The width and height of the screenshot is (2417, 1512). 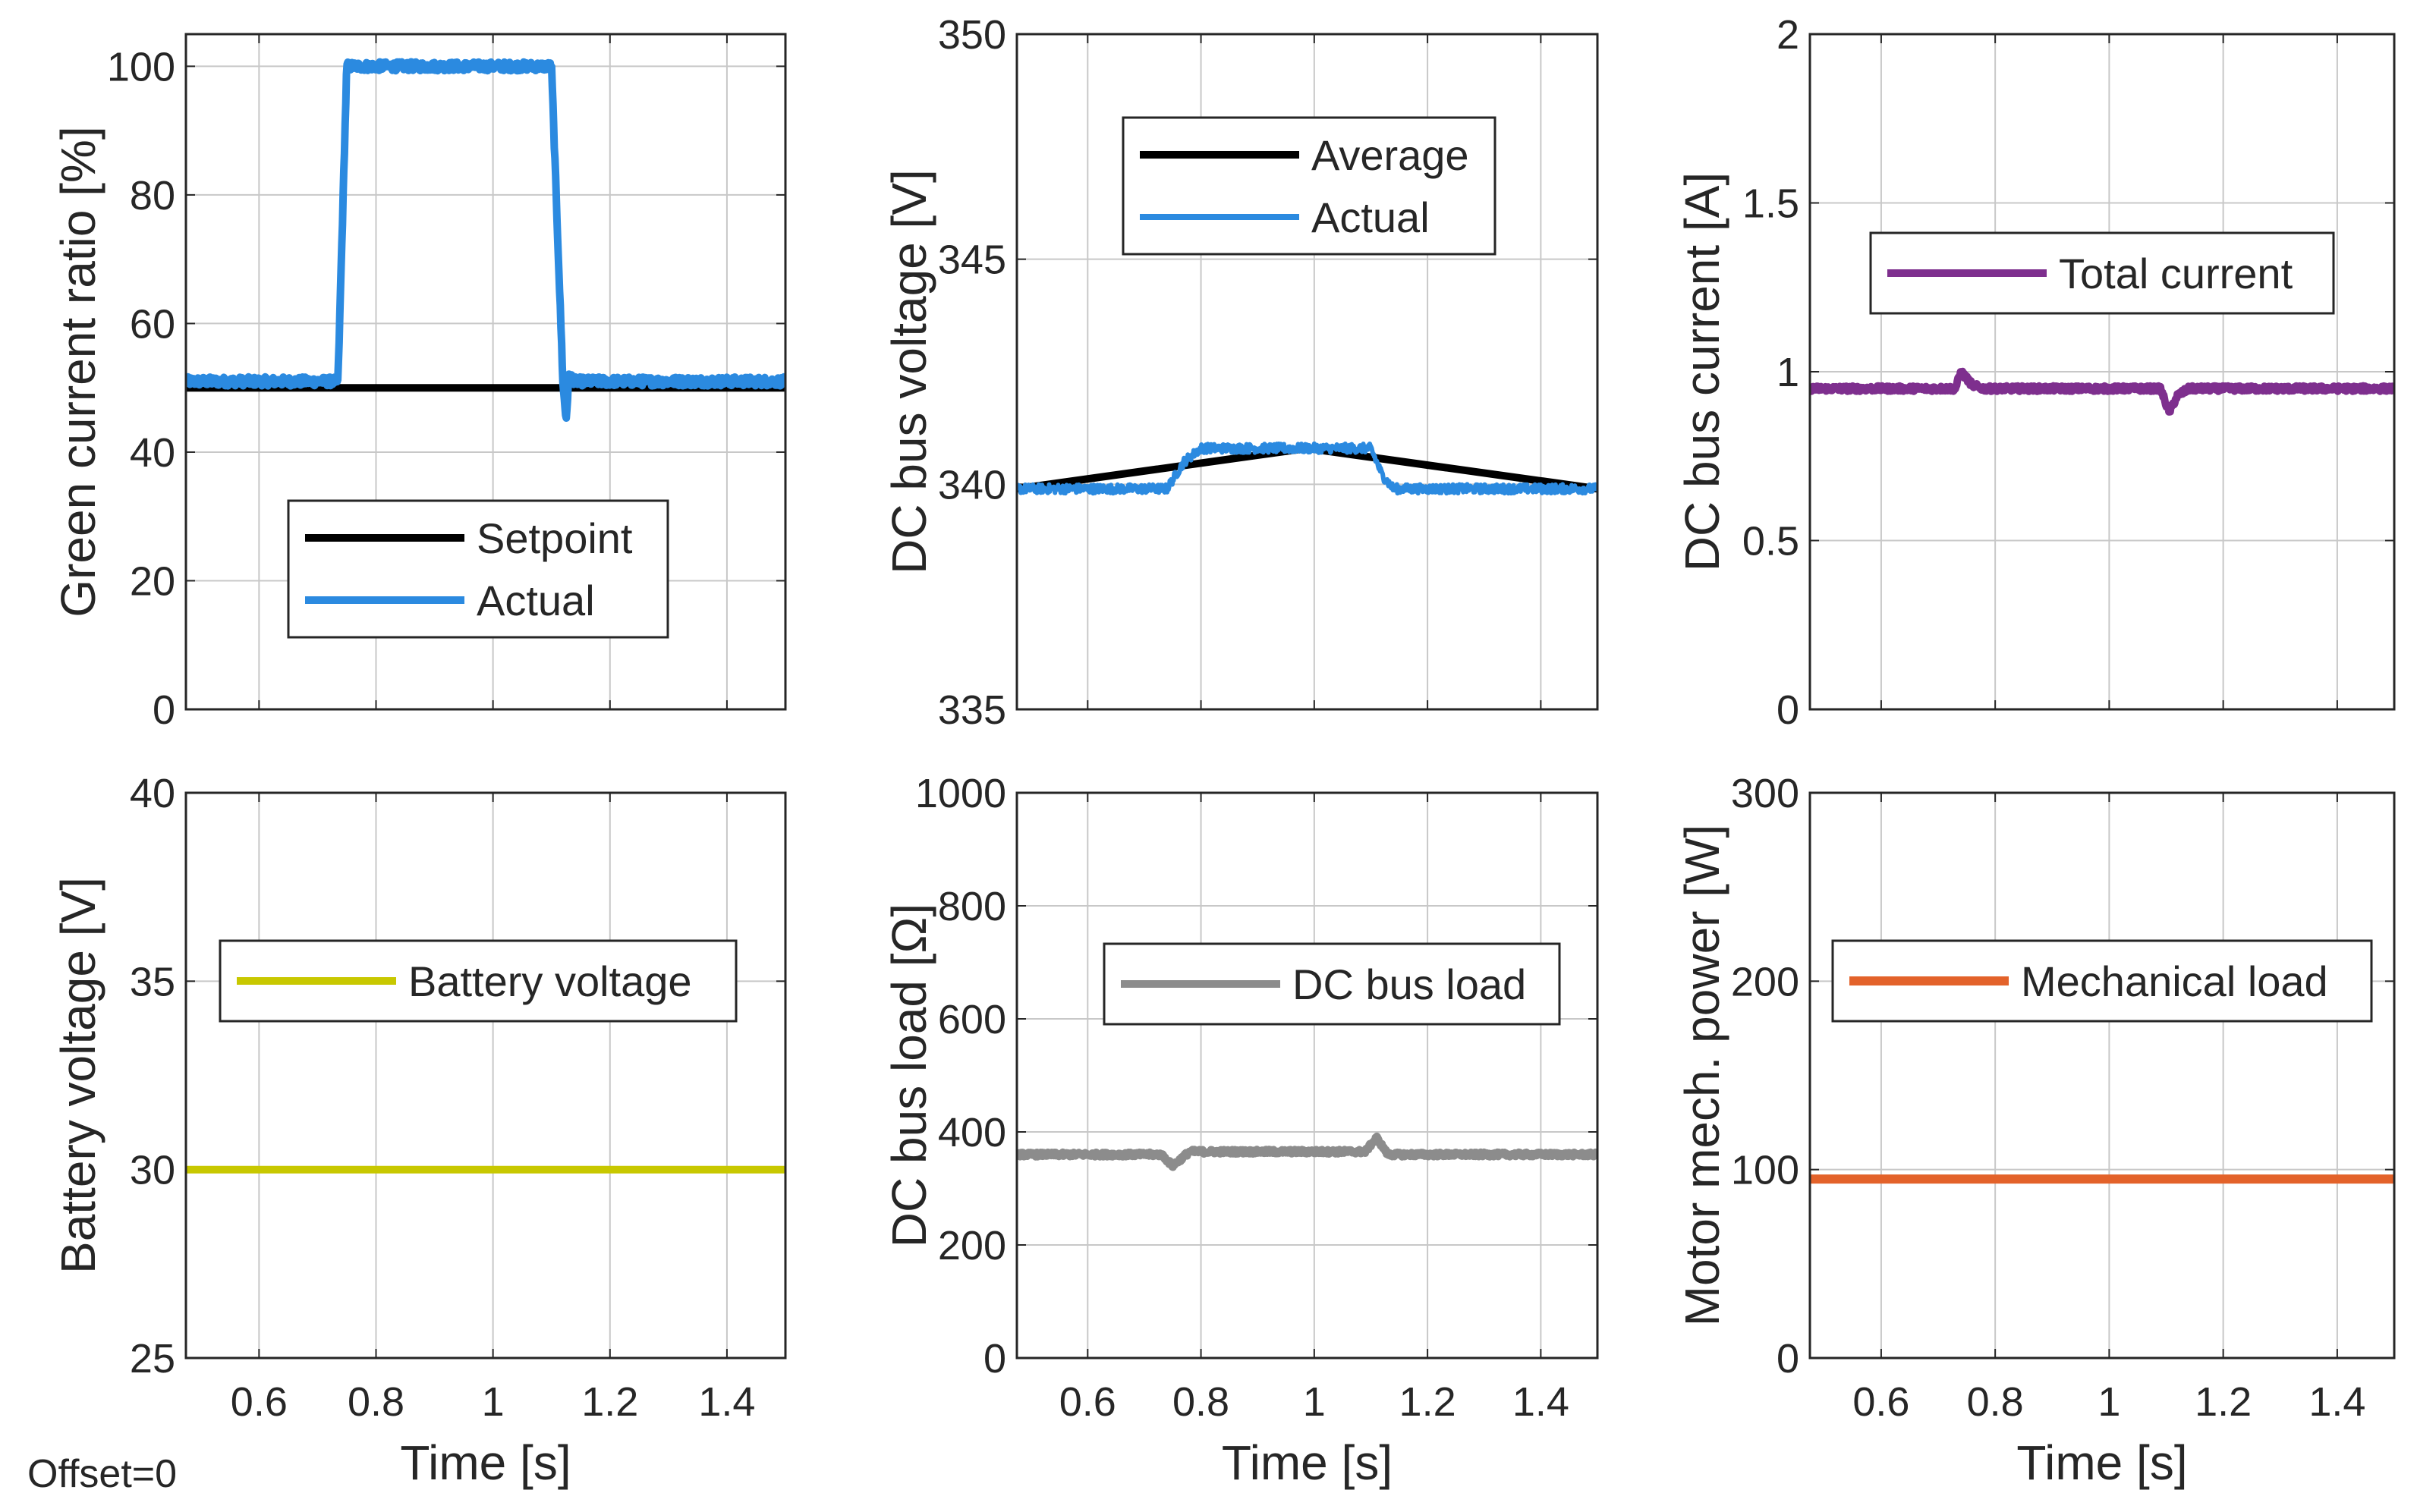 What do you see at coordinates (152, 581) in the screenshot?
I see `y-tick-label: 20` at bounding box center [152, 581].